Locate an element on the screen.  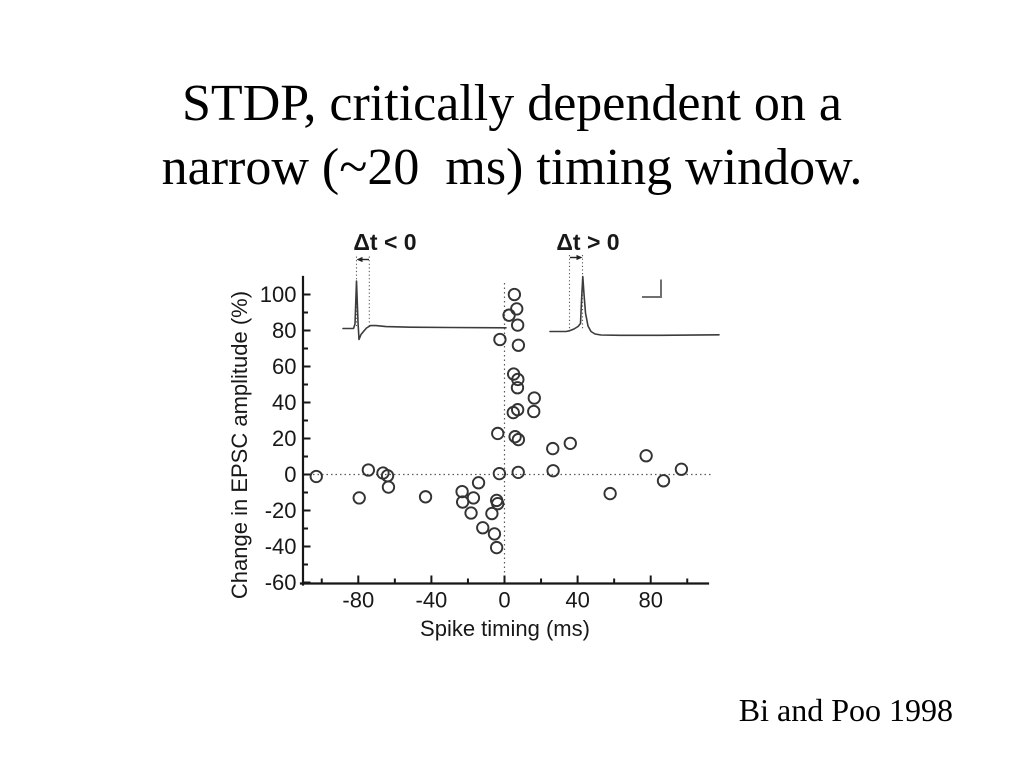
y-tick-label: 60 is located at coordinates (284, 366).